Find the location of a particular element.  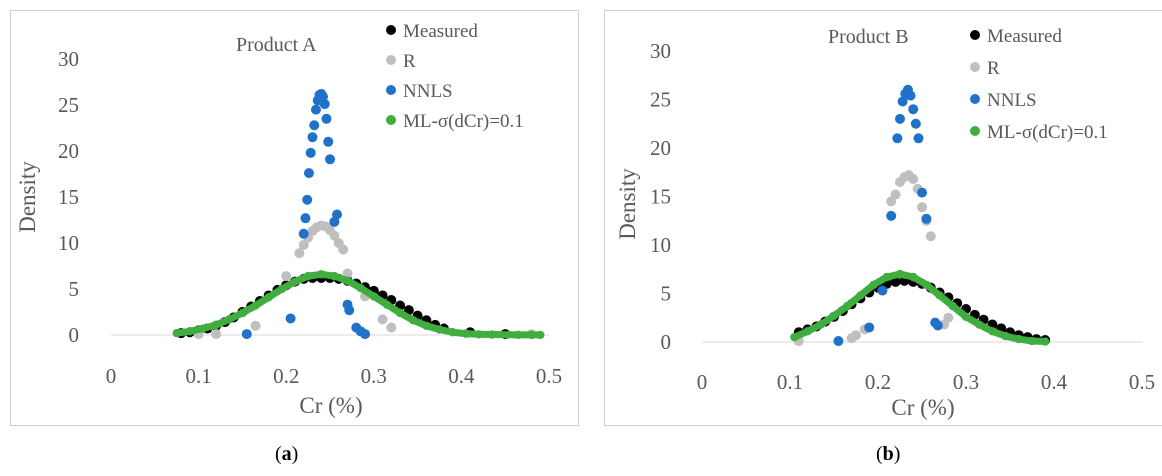

caption-a: (a) is located at coordinates (286, 454).